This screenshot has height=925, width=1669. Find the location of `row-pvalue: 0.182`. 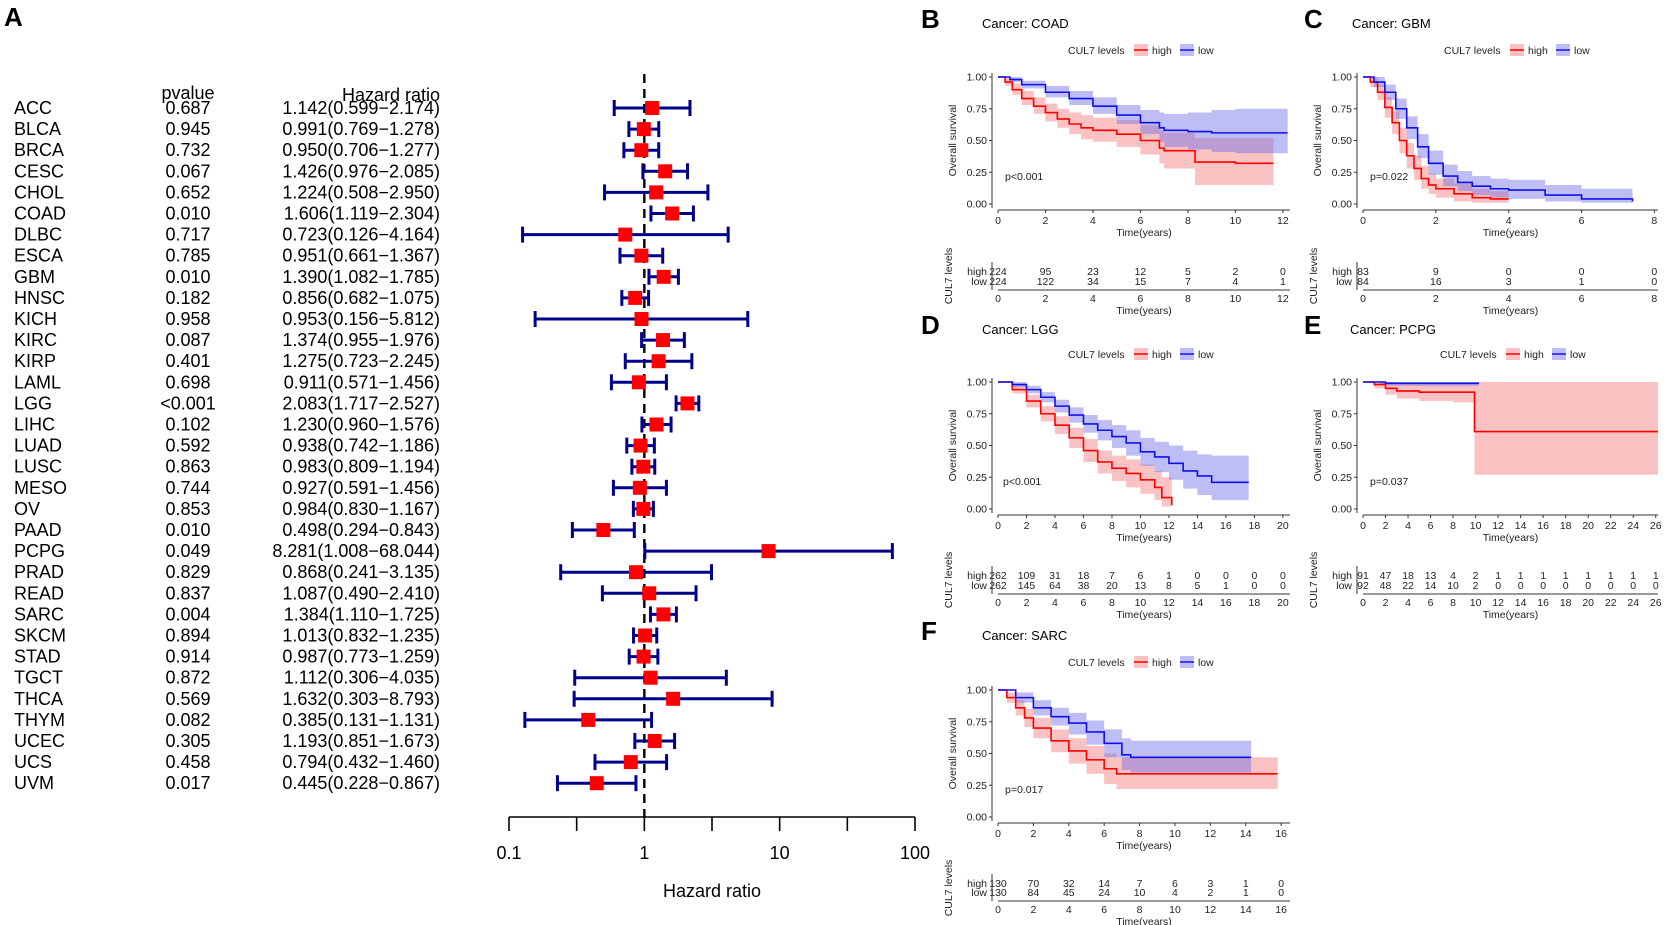

row-pvalue: 0.182 is located at coordinates (187, 298).